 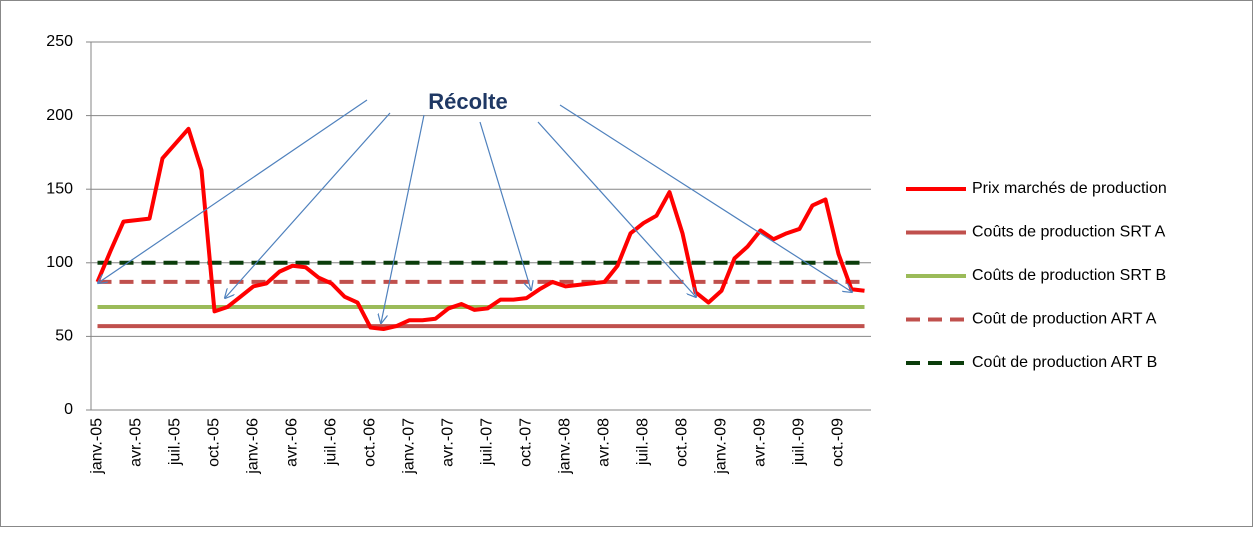 I want to click on legend-label: Coût de production ART A, so click(x=1064, y=319).